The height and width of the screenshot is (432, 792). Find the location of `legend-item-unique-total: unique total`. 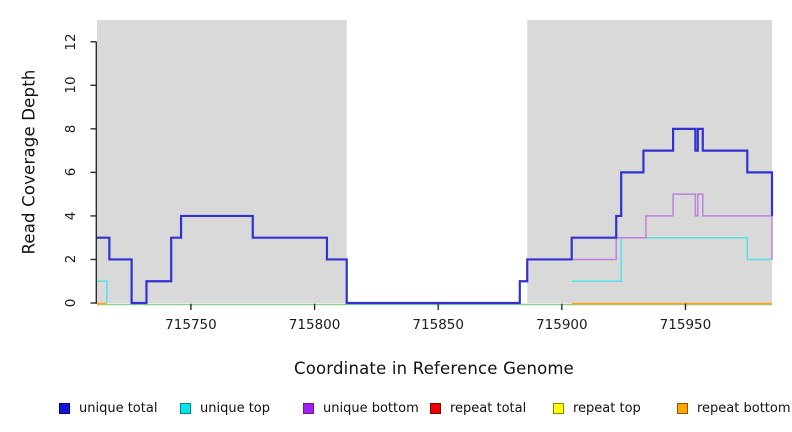

legend-item-unique-total: unique total is located at coordinates (108, 408).